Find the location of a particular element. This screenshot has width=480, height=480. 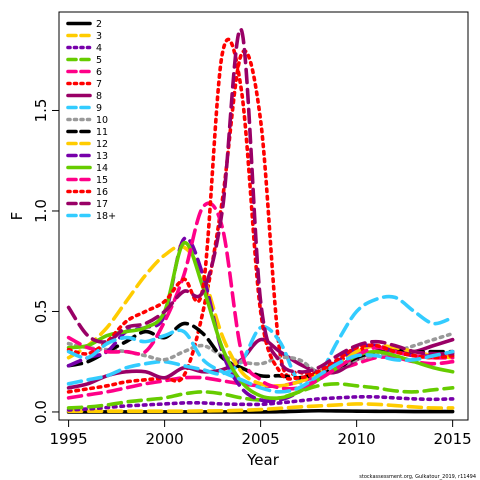

legend-label-age-3: 3 is located at coordinates (99, 36).